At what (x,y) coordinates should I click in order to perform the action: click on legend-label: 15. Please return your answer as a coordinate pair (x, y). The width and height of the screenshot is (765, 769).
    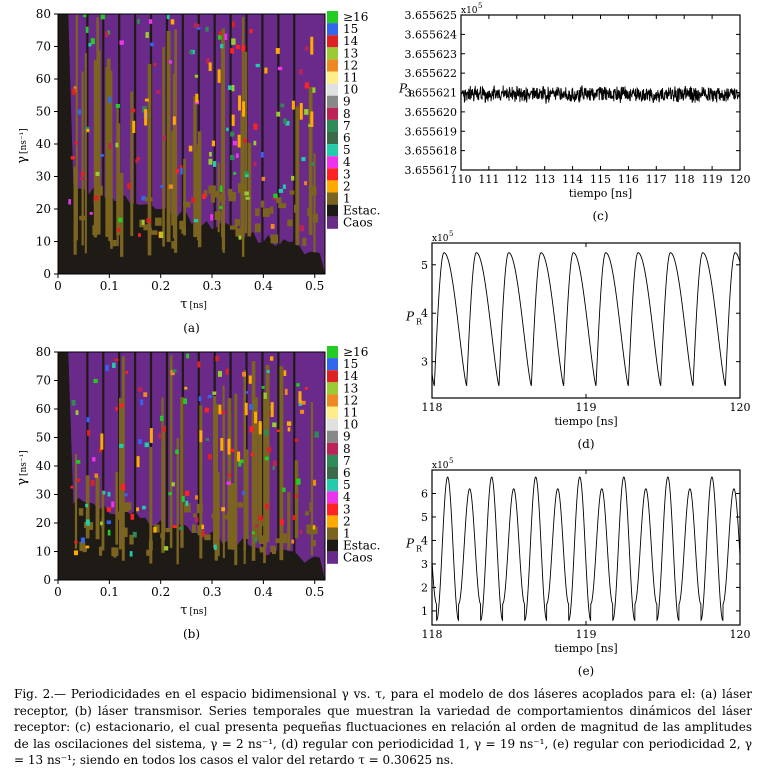
    Looking at the image, I should click on (350, 29).